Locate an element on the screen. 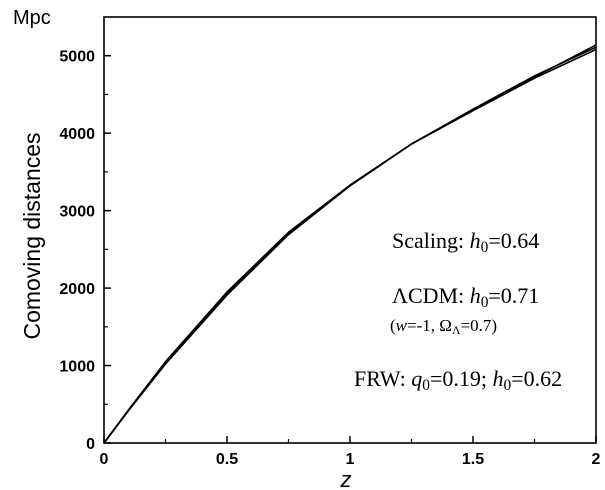  frw-q-value: =0.19; is located at coordinates (461, 378).